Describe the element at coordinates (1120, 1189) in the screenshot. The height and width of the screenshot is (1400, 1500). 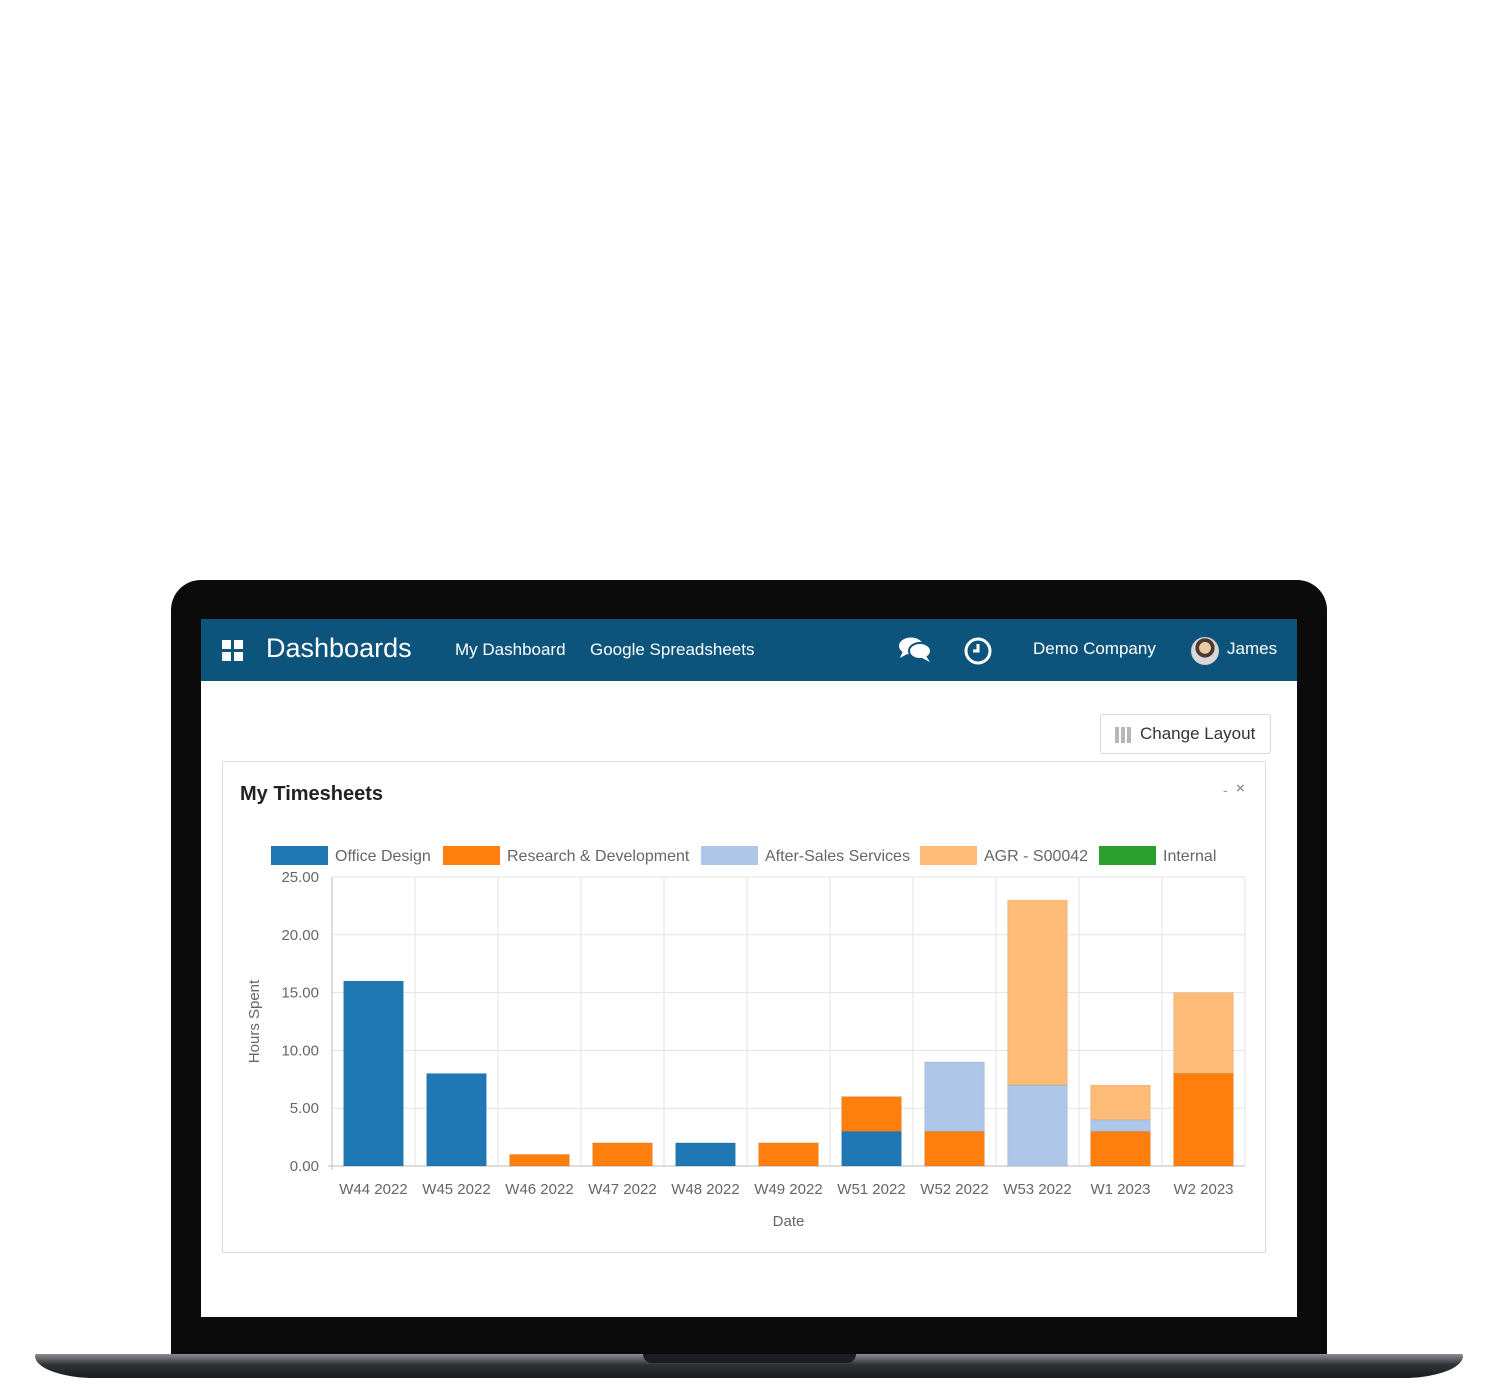
I see `x-tick-label: W1 2023` at that location.